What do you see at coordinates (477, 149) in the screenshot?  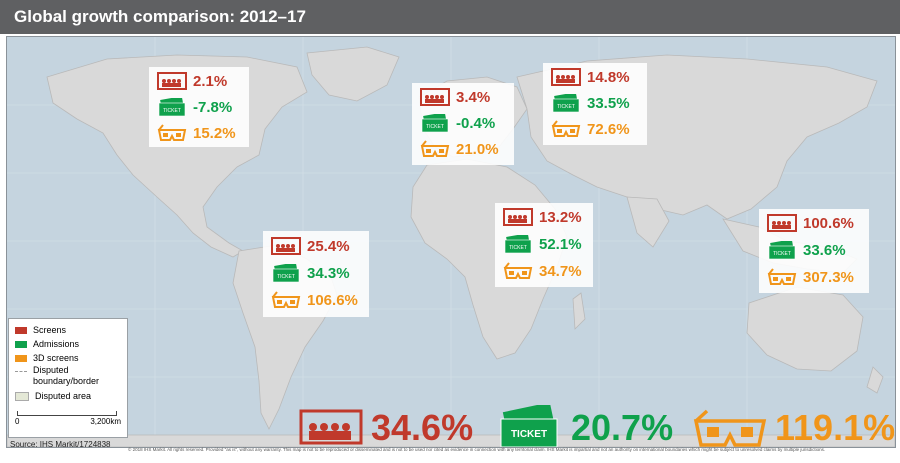 I see `region-3d-value: 21.0%` at bounding box center [477, 149].